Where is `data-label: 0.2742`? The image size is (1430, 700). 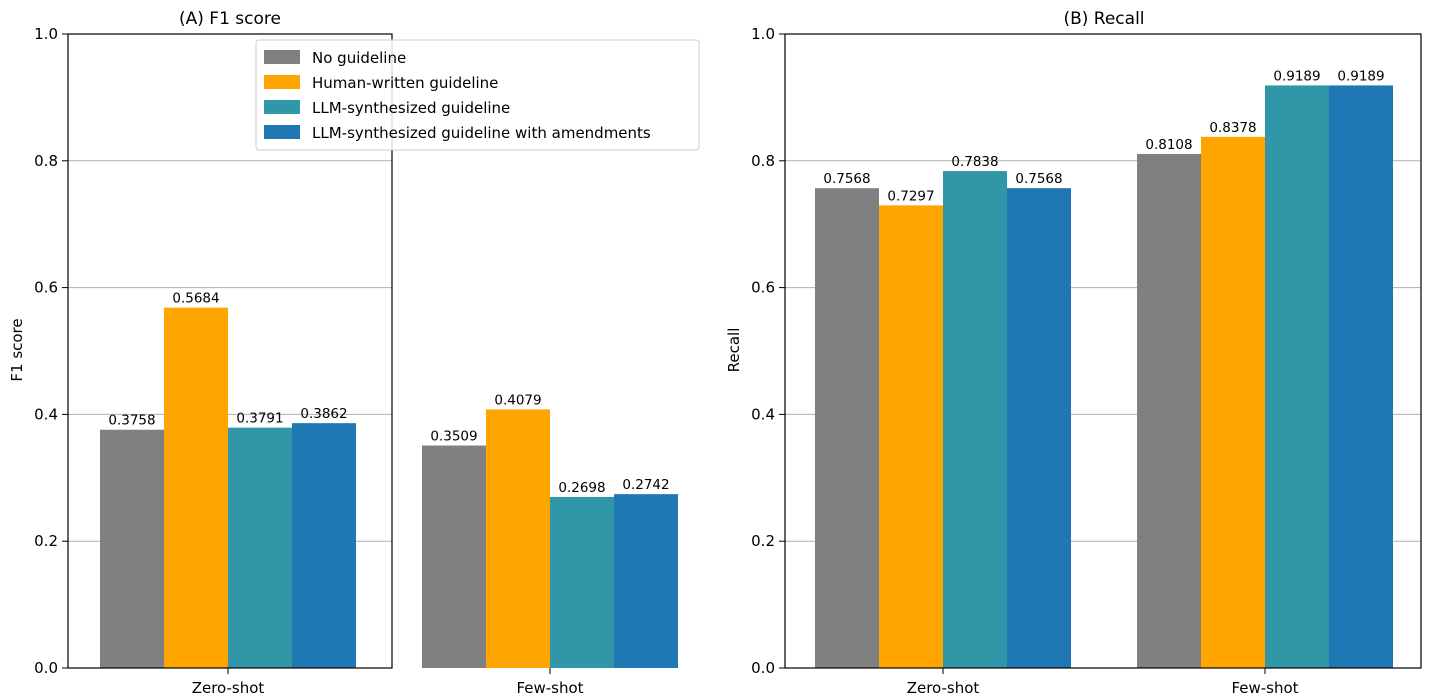
data-label: 0.2742 is located at coordinates (645, 485).